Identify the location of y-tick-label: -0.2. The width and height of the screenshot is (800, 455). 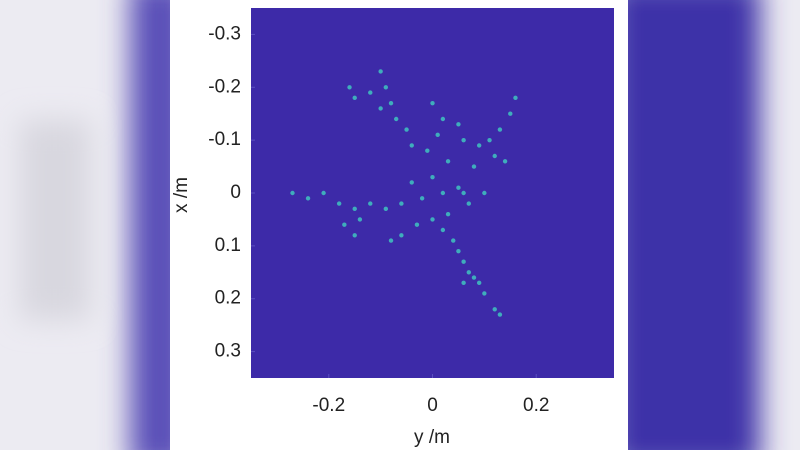
(224, 86).